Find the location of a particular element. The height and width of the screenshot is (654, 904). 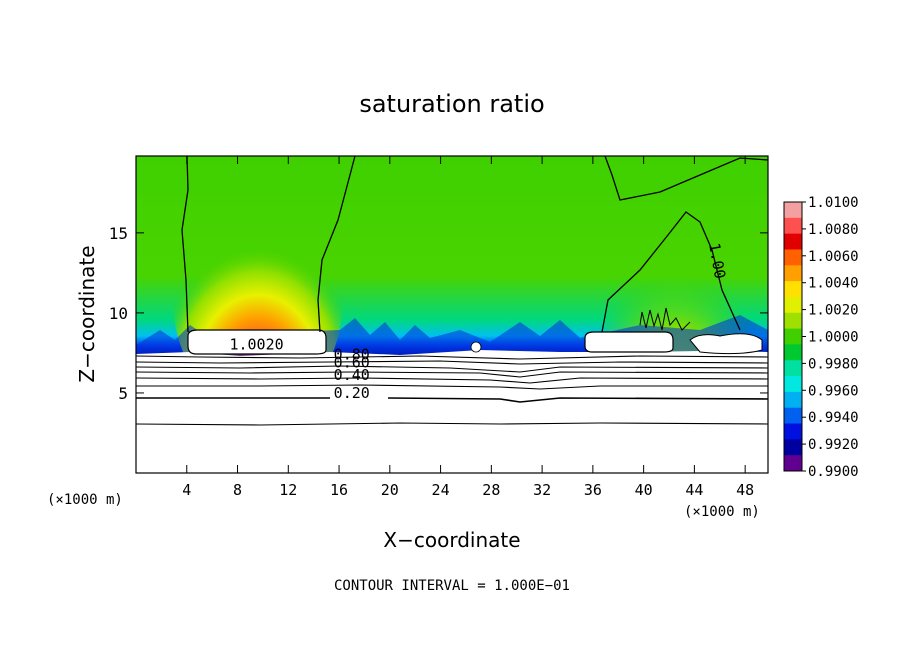

x-tick-label: 44 is located at coordinates (694, 490).